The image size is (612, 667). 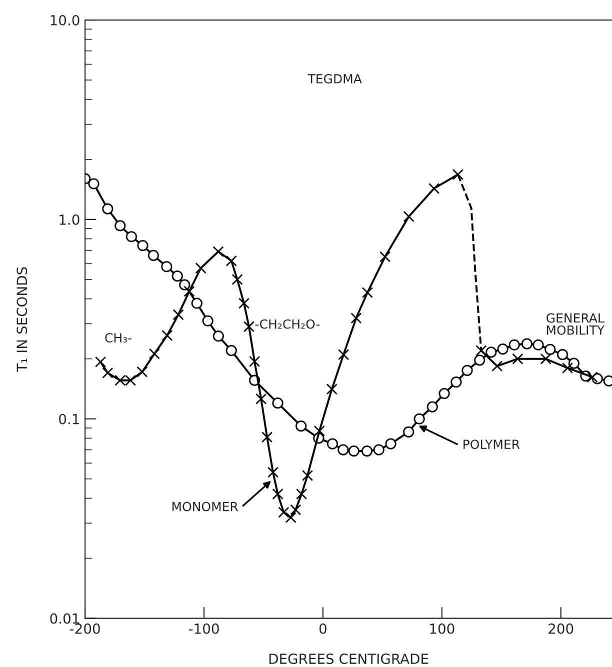 I want to click on annotation: CH₃-, so click(x=118, y=338).